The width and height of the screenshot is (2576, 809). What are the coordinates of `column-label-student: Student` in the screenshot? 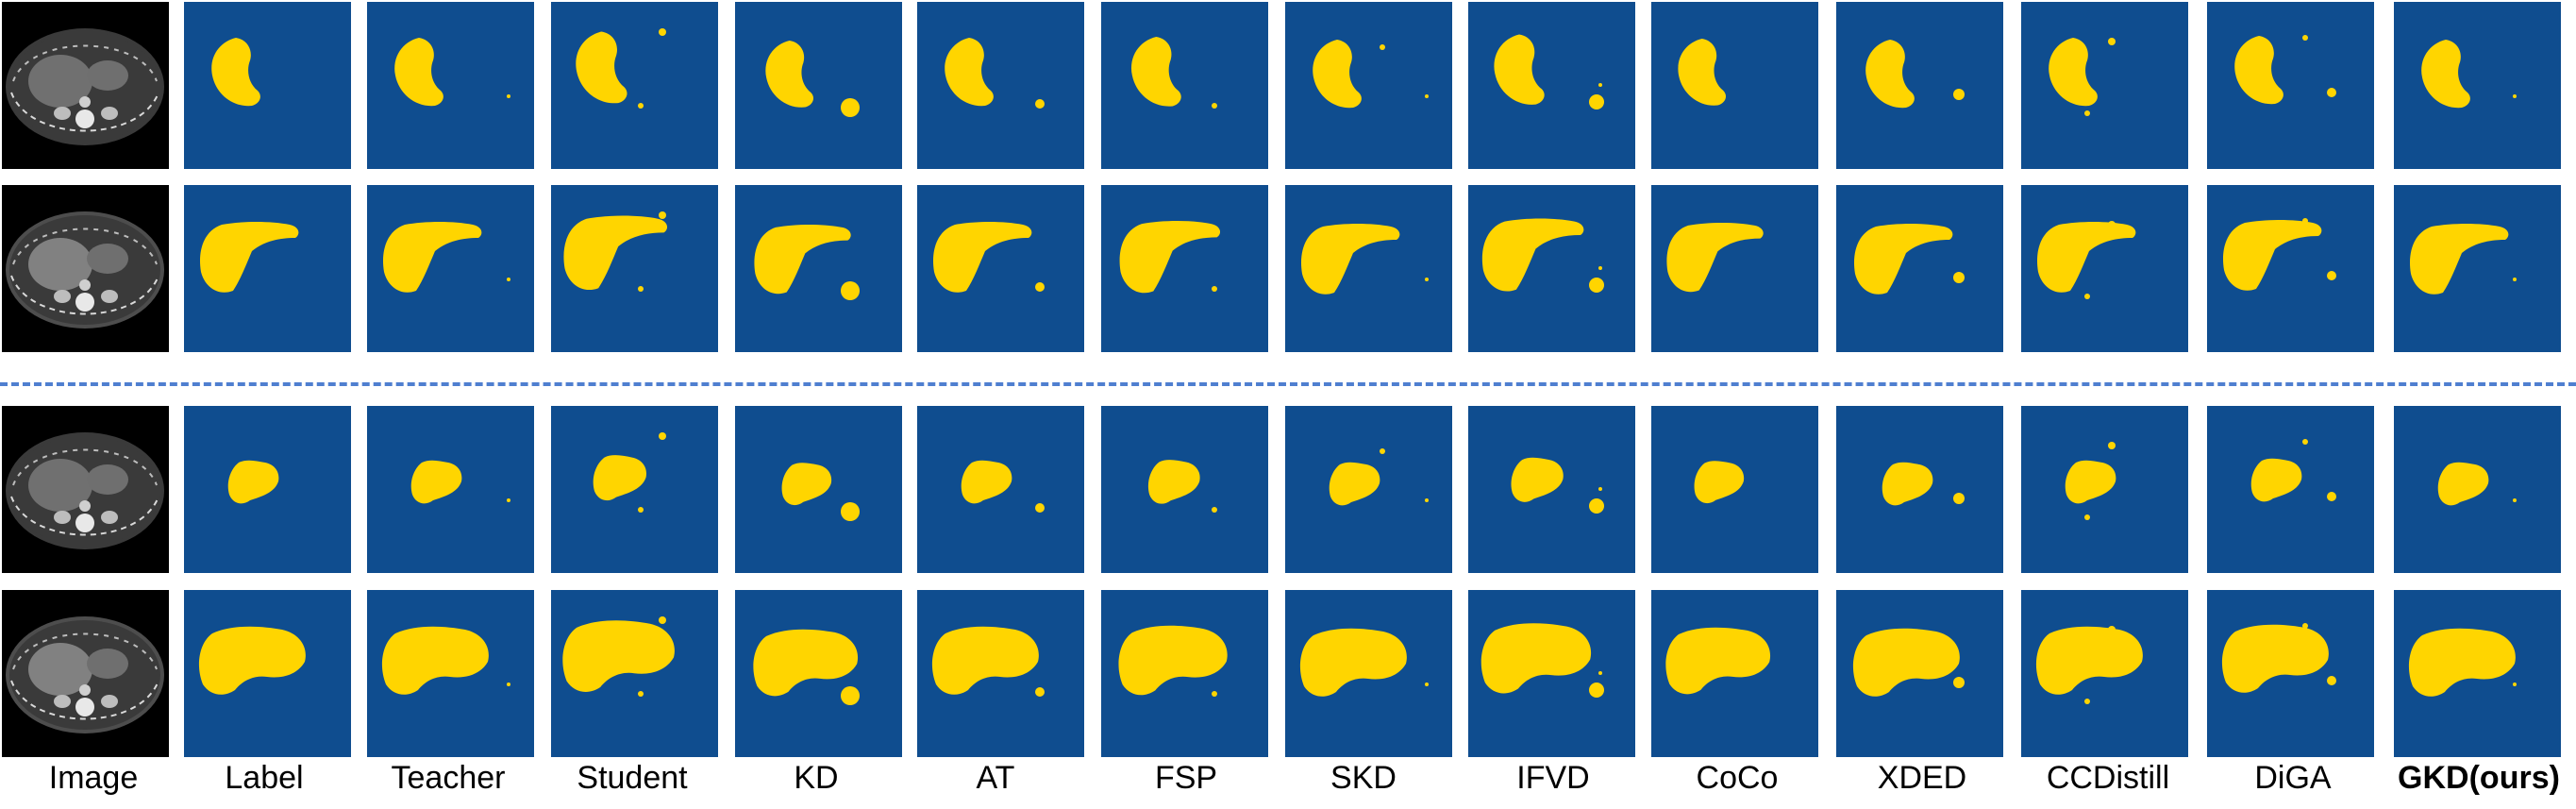 It's located at (632, 778).